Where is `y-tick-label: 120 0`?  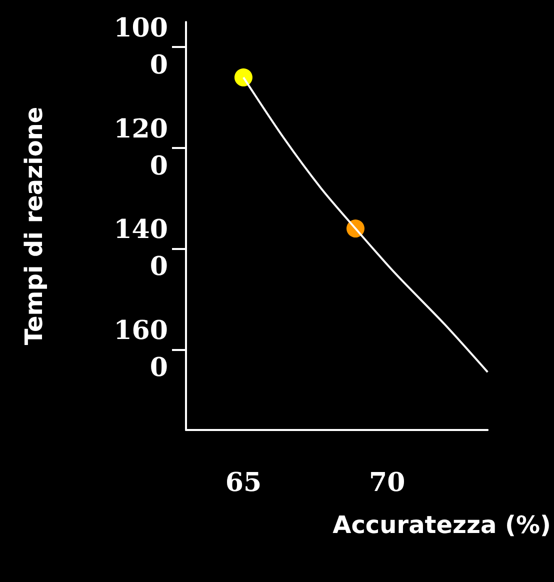
y-tick-label: 120 0 is located at coordinates (141, 148).